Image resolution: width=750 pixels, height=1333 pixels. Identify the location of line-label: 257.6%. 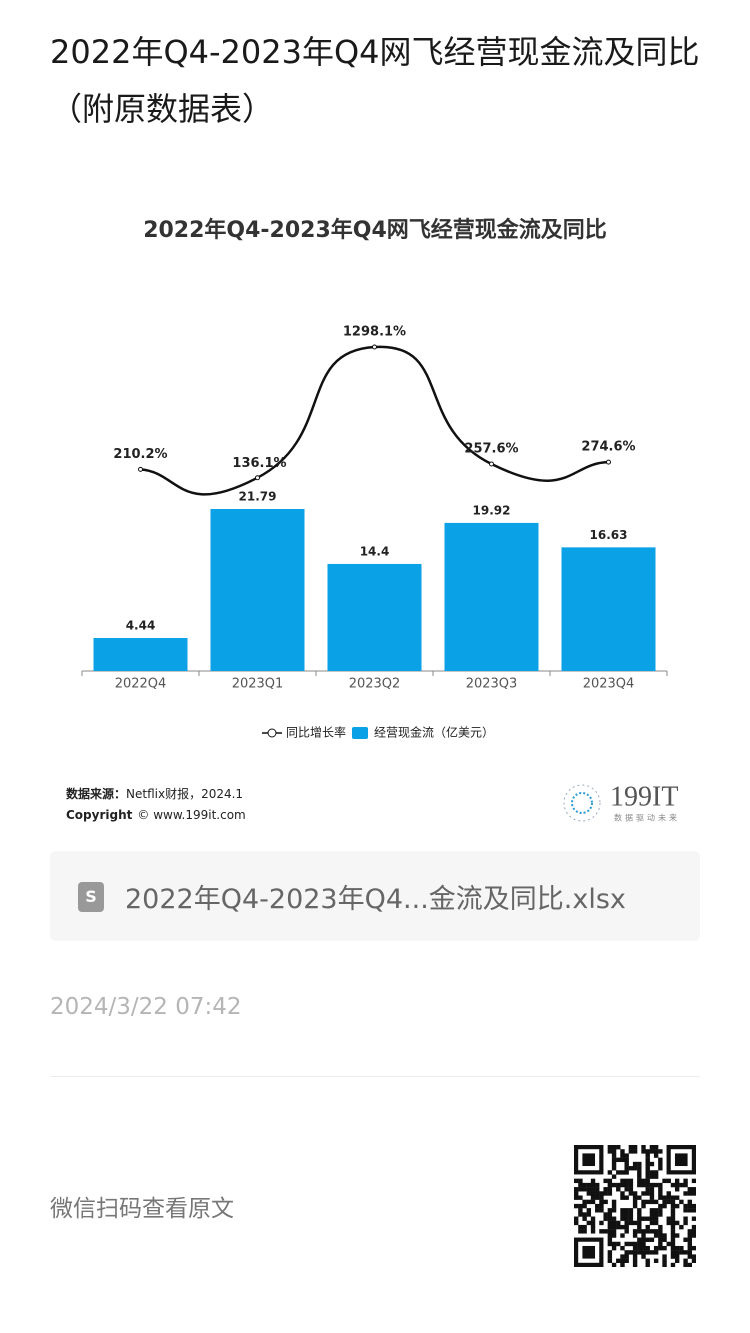
(491, 449).